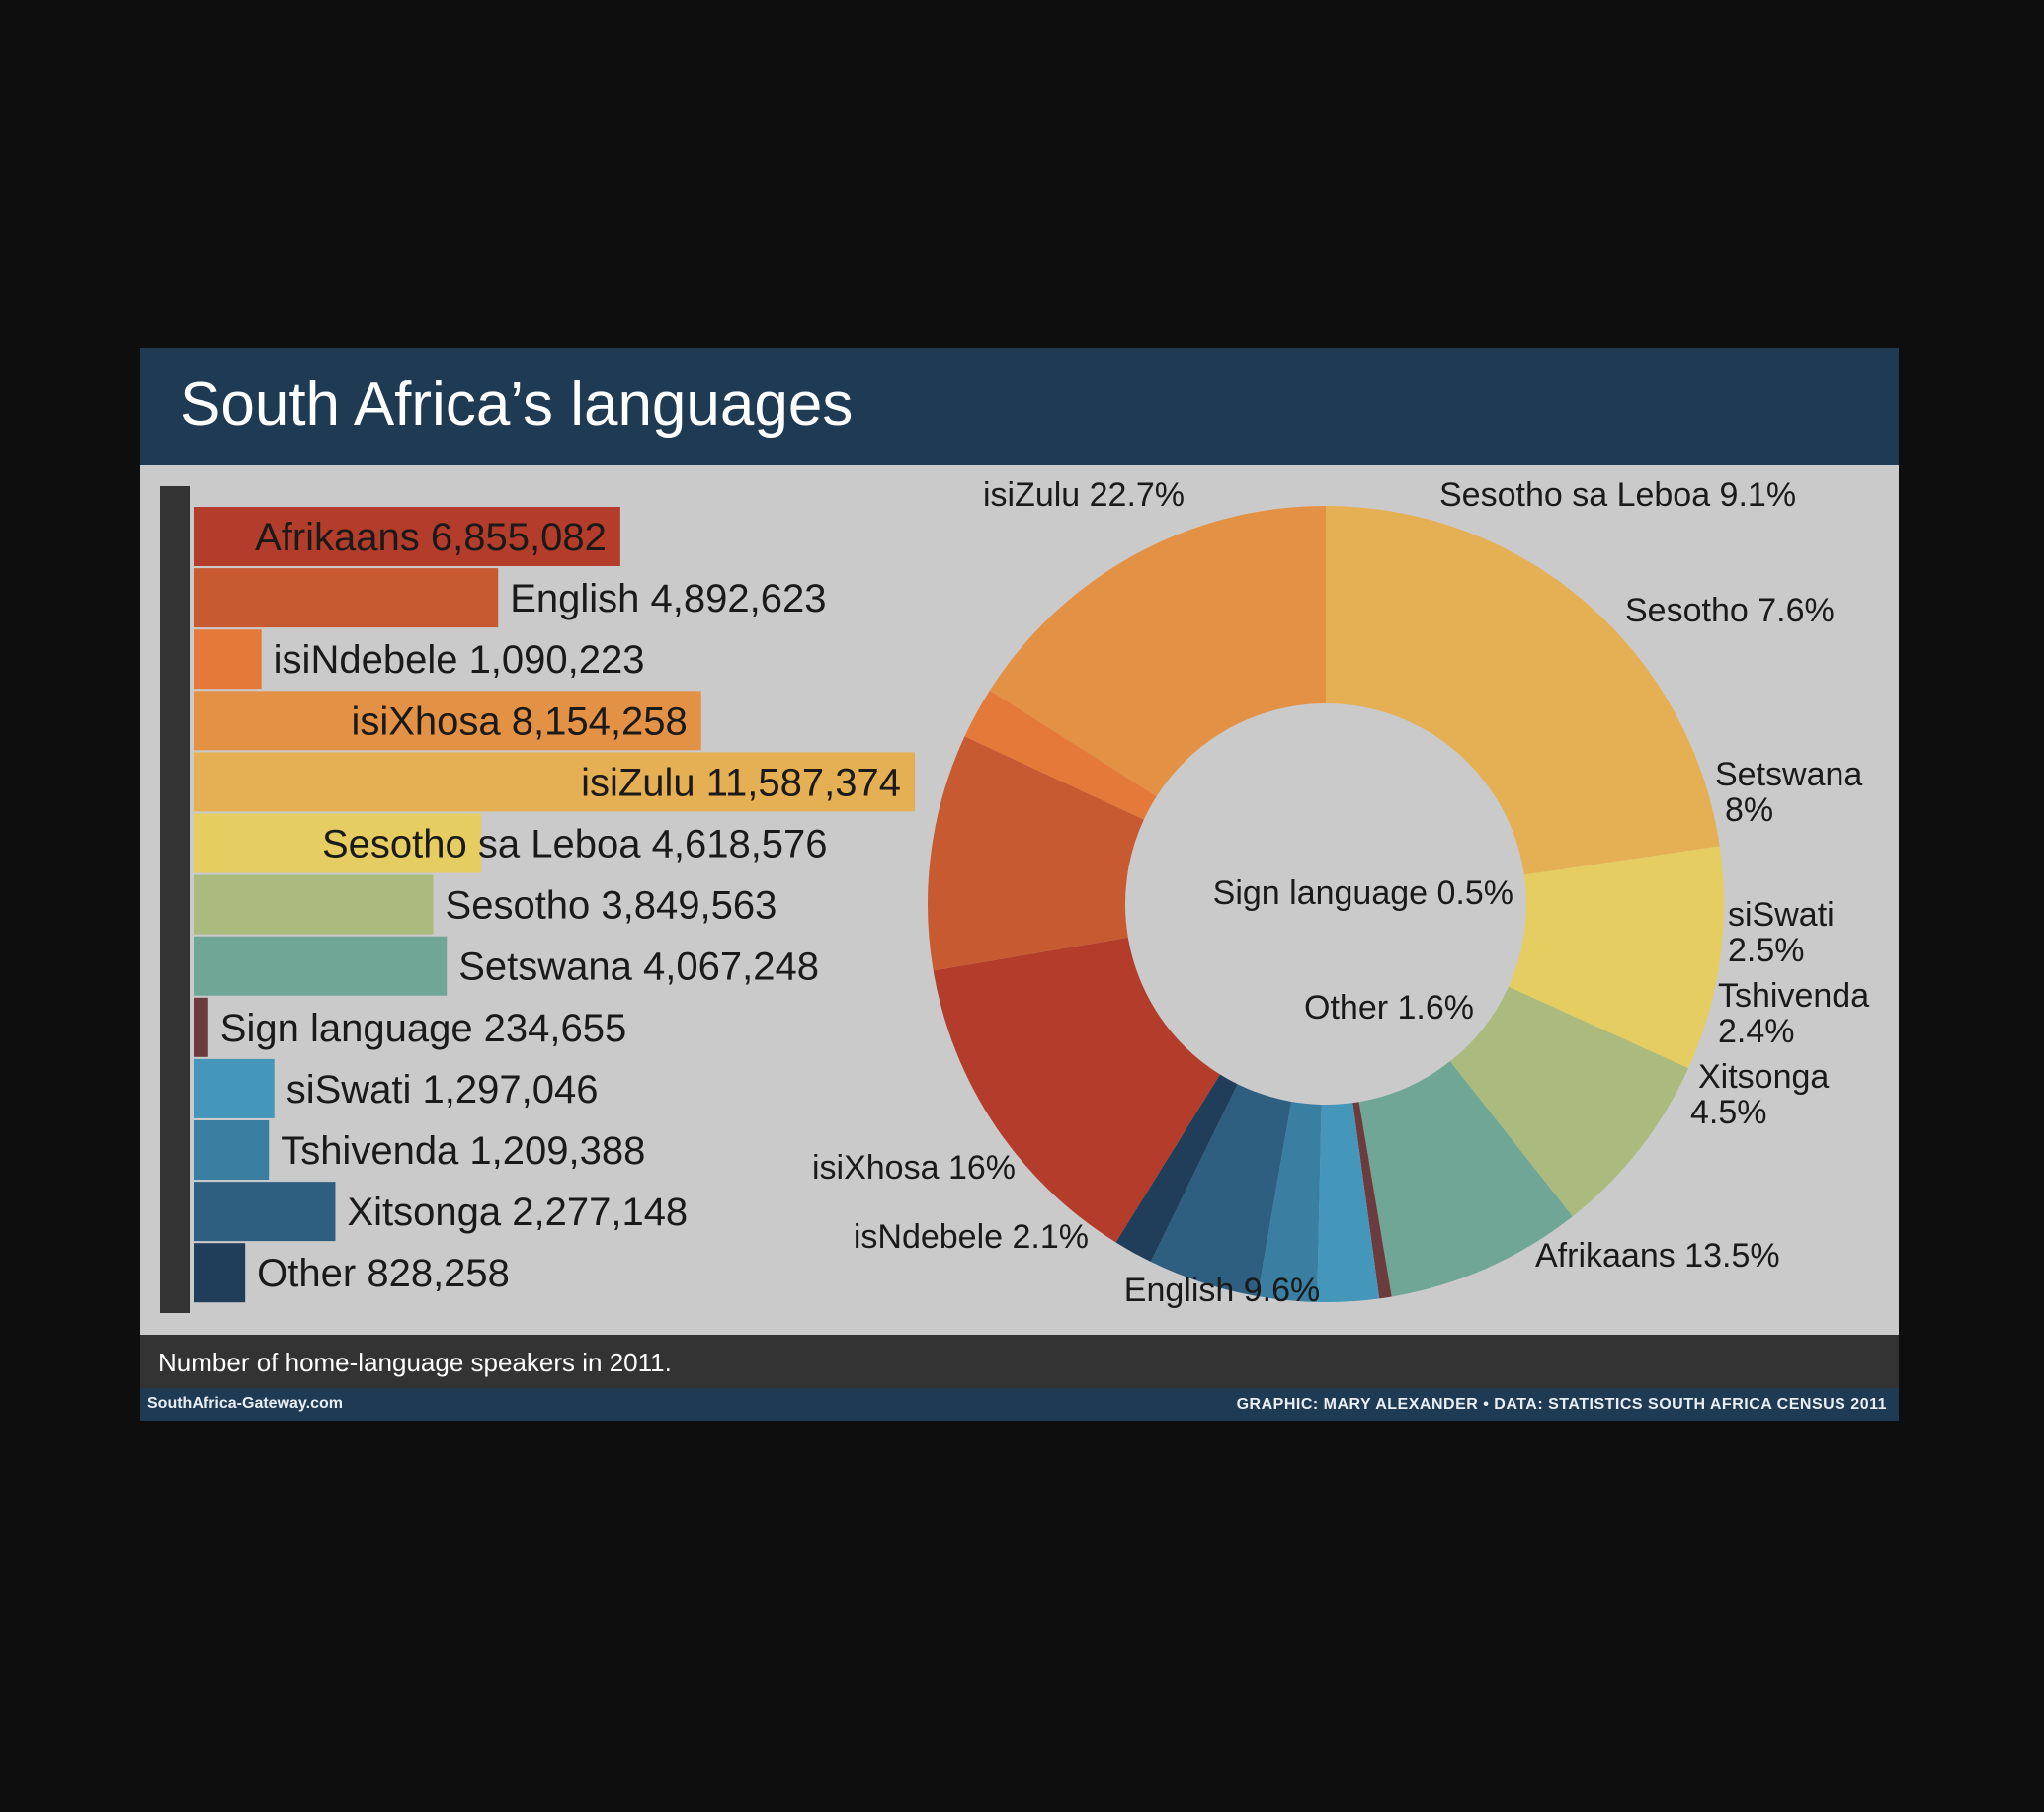 The width and height of the screenshot is (2044, 1812). I want to click on slice-label-tshivenda: Tshivenda 2.4%, so click(1794, 1013).